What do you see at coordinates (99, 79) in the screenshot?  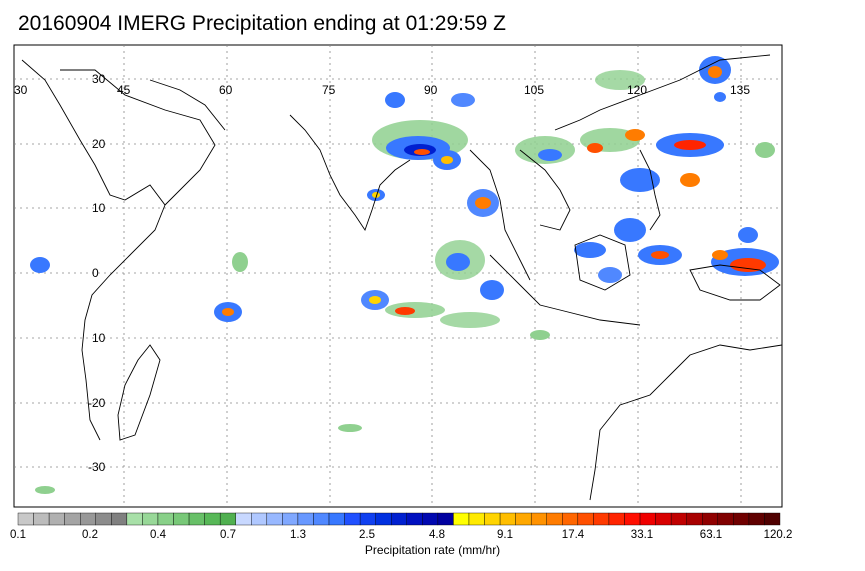 I see `lat-label-30: 30` at bounding box center [99, 79].